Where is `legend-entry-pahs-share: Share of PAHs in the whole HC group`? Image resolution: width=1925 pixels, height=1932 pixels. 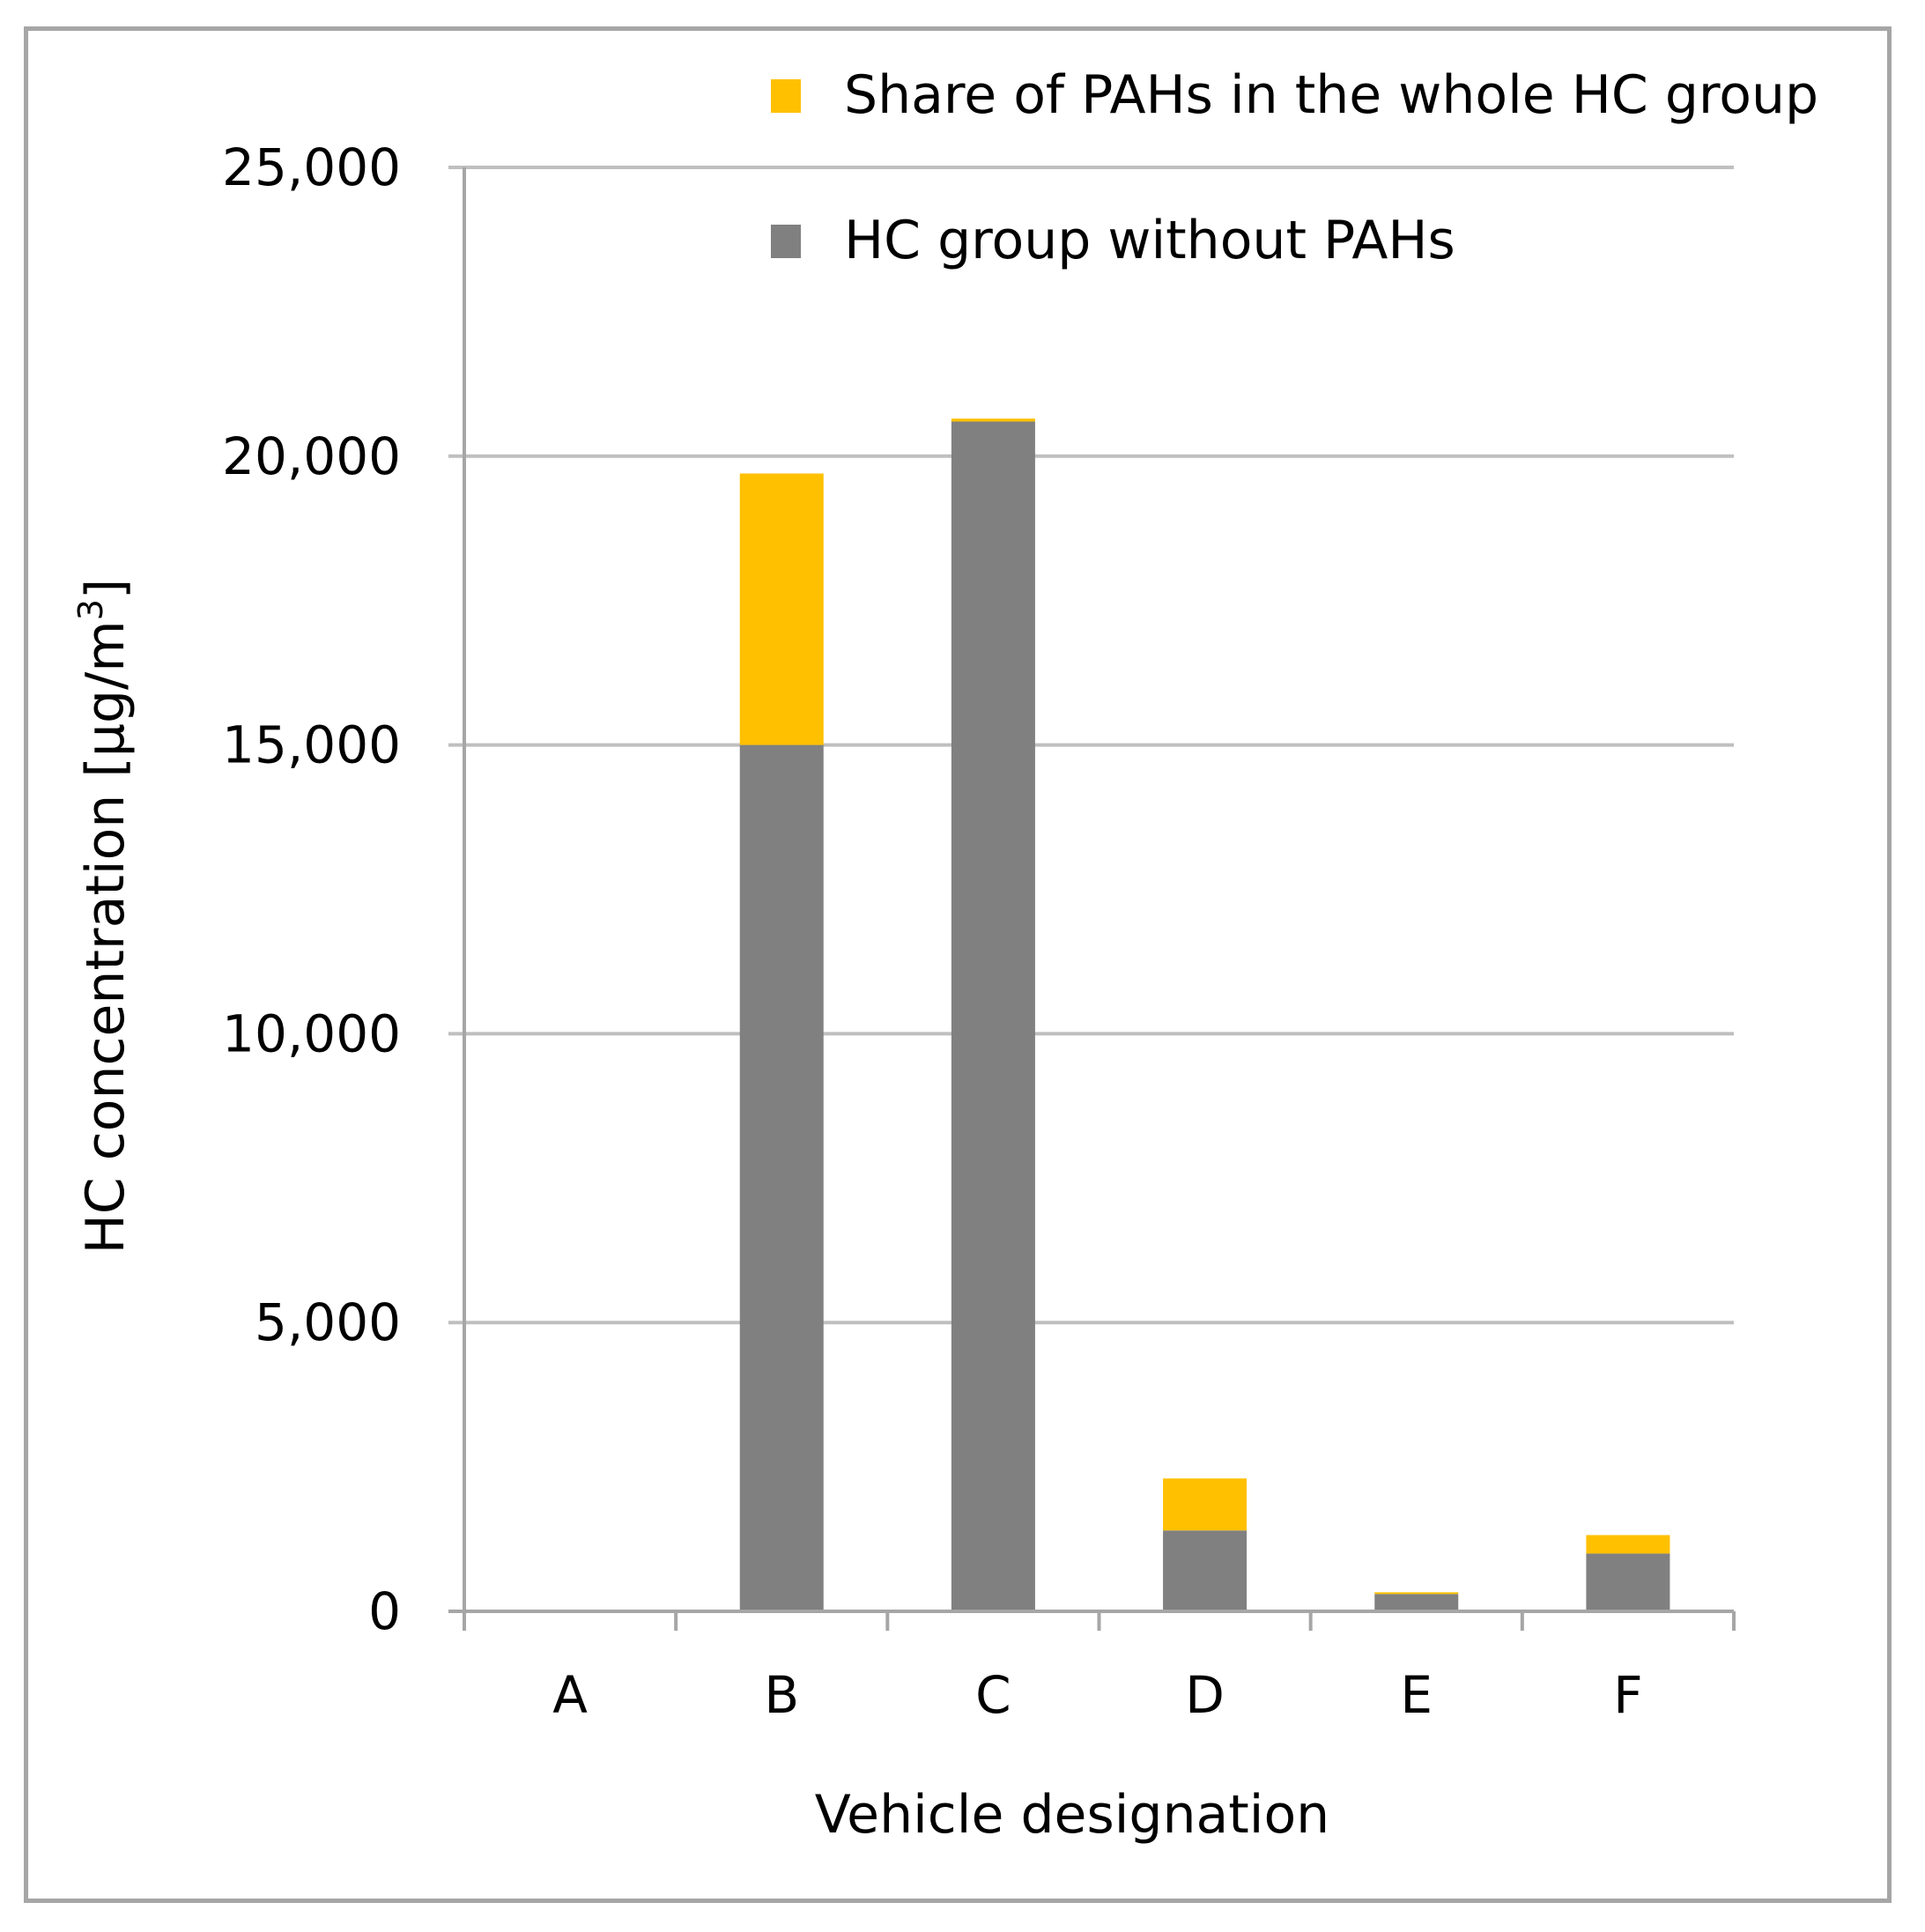 legend-entry-pahs-share: Share of PAHs in the whole HC group is located at coordinates (1294, 95).